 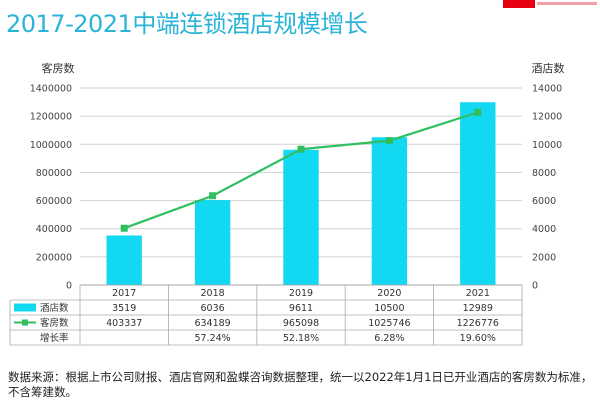 What do you see at coordinates (54, 308) in the screenshot?
I see `table-row-label: 酒店数` at bounding box center [54, 308].